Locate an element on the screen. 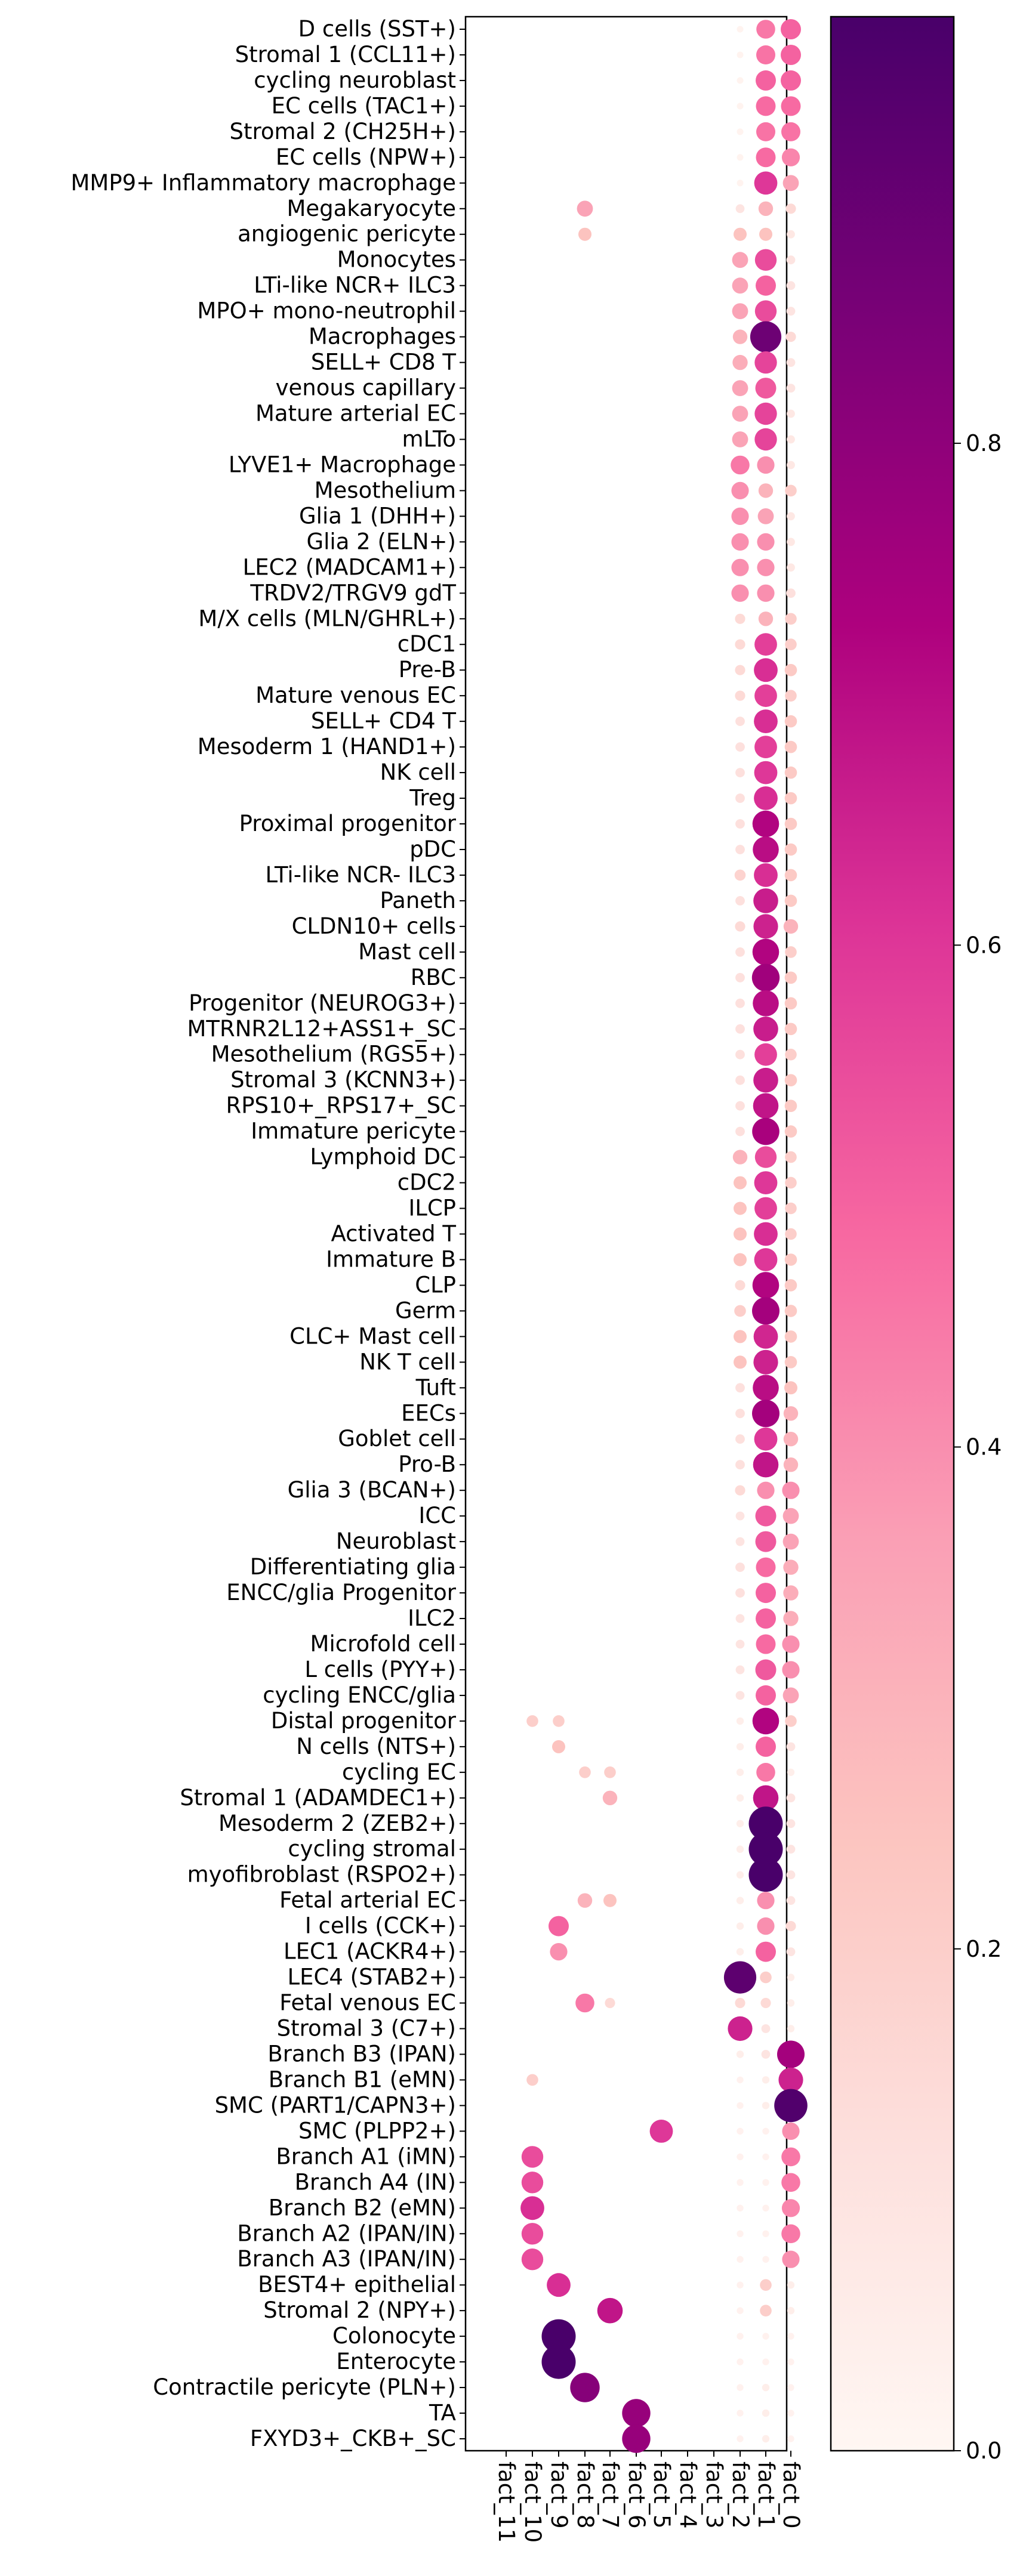 Image resolution: width=1026 pixels, height=2576 pixels. row-label: Fetal arterial EC is located at coordinates (367, 1900).